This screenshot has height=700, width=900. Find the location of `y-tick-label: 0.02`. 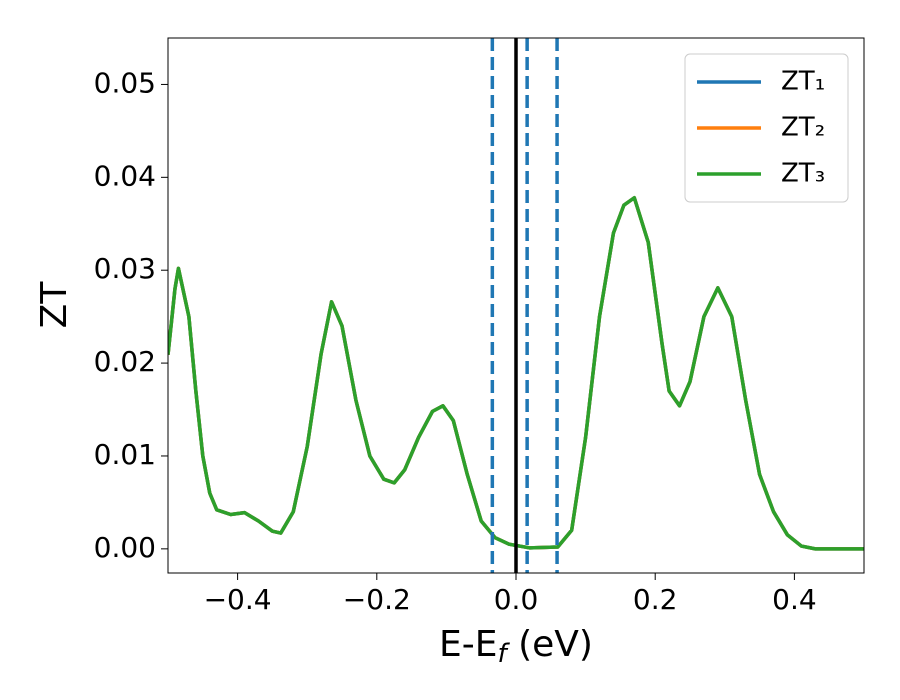

y-tick-label: 0.02 is located at coordinates (125, 361).